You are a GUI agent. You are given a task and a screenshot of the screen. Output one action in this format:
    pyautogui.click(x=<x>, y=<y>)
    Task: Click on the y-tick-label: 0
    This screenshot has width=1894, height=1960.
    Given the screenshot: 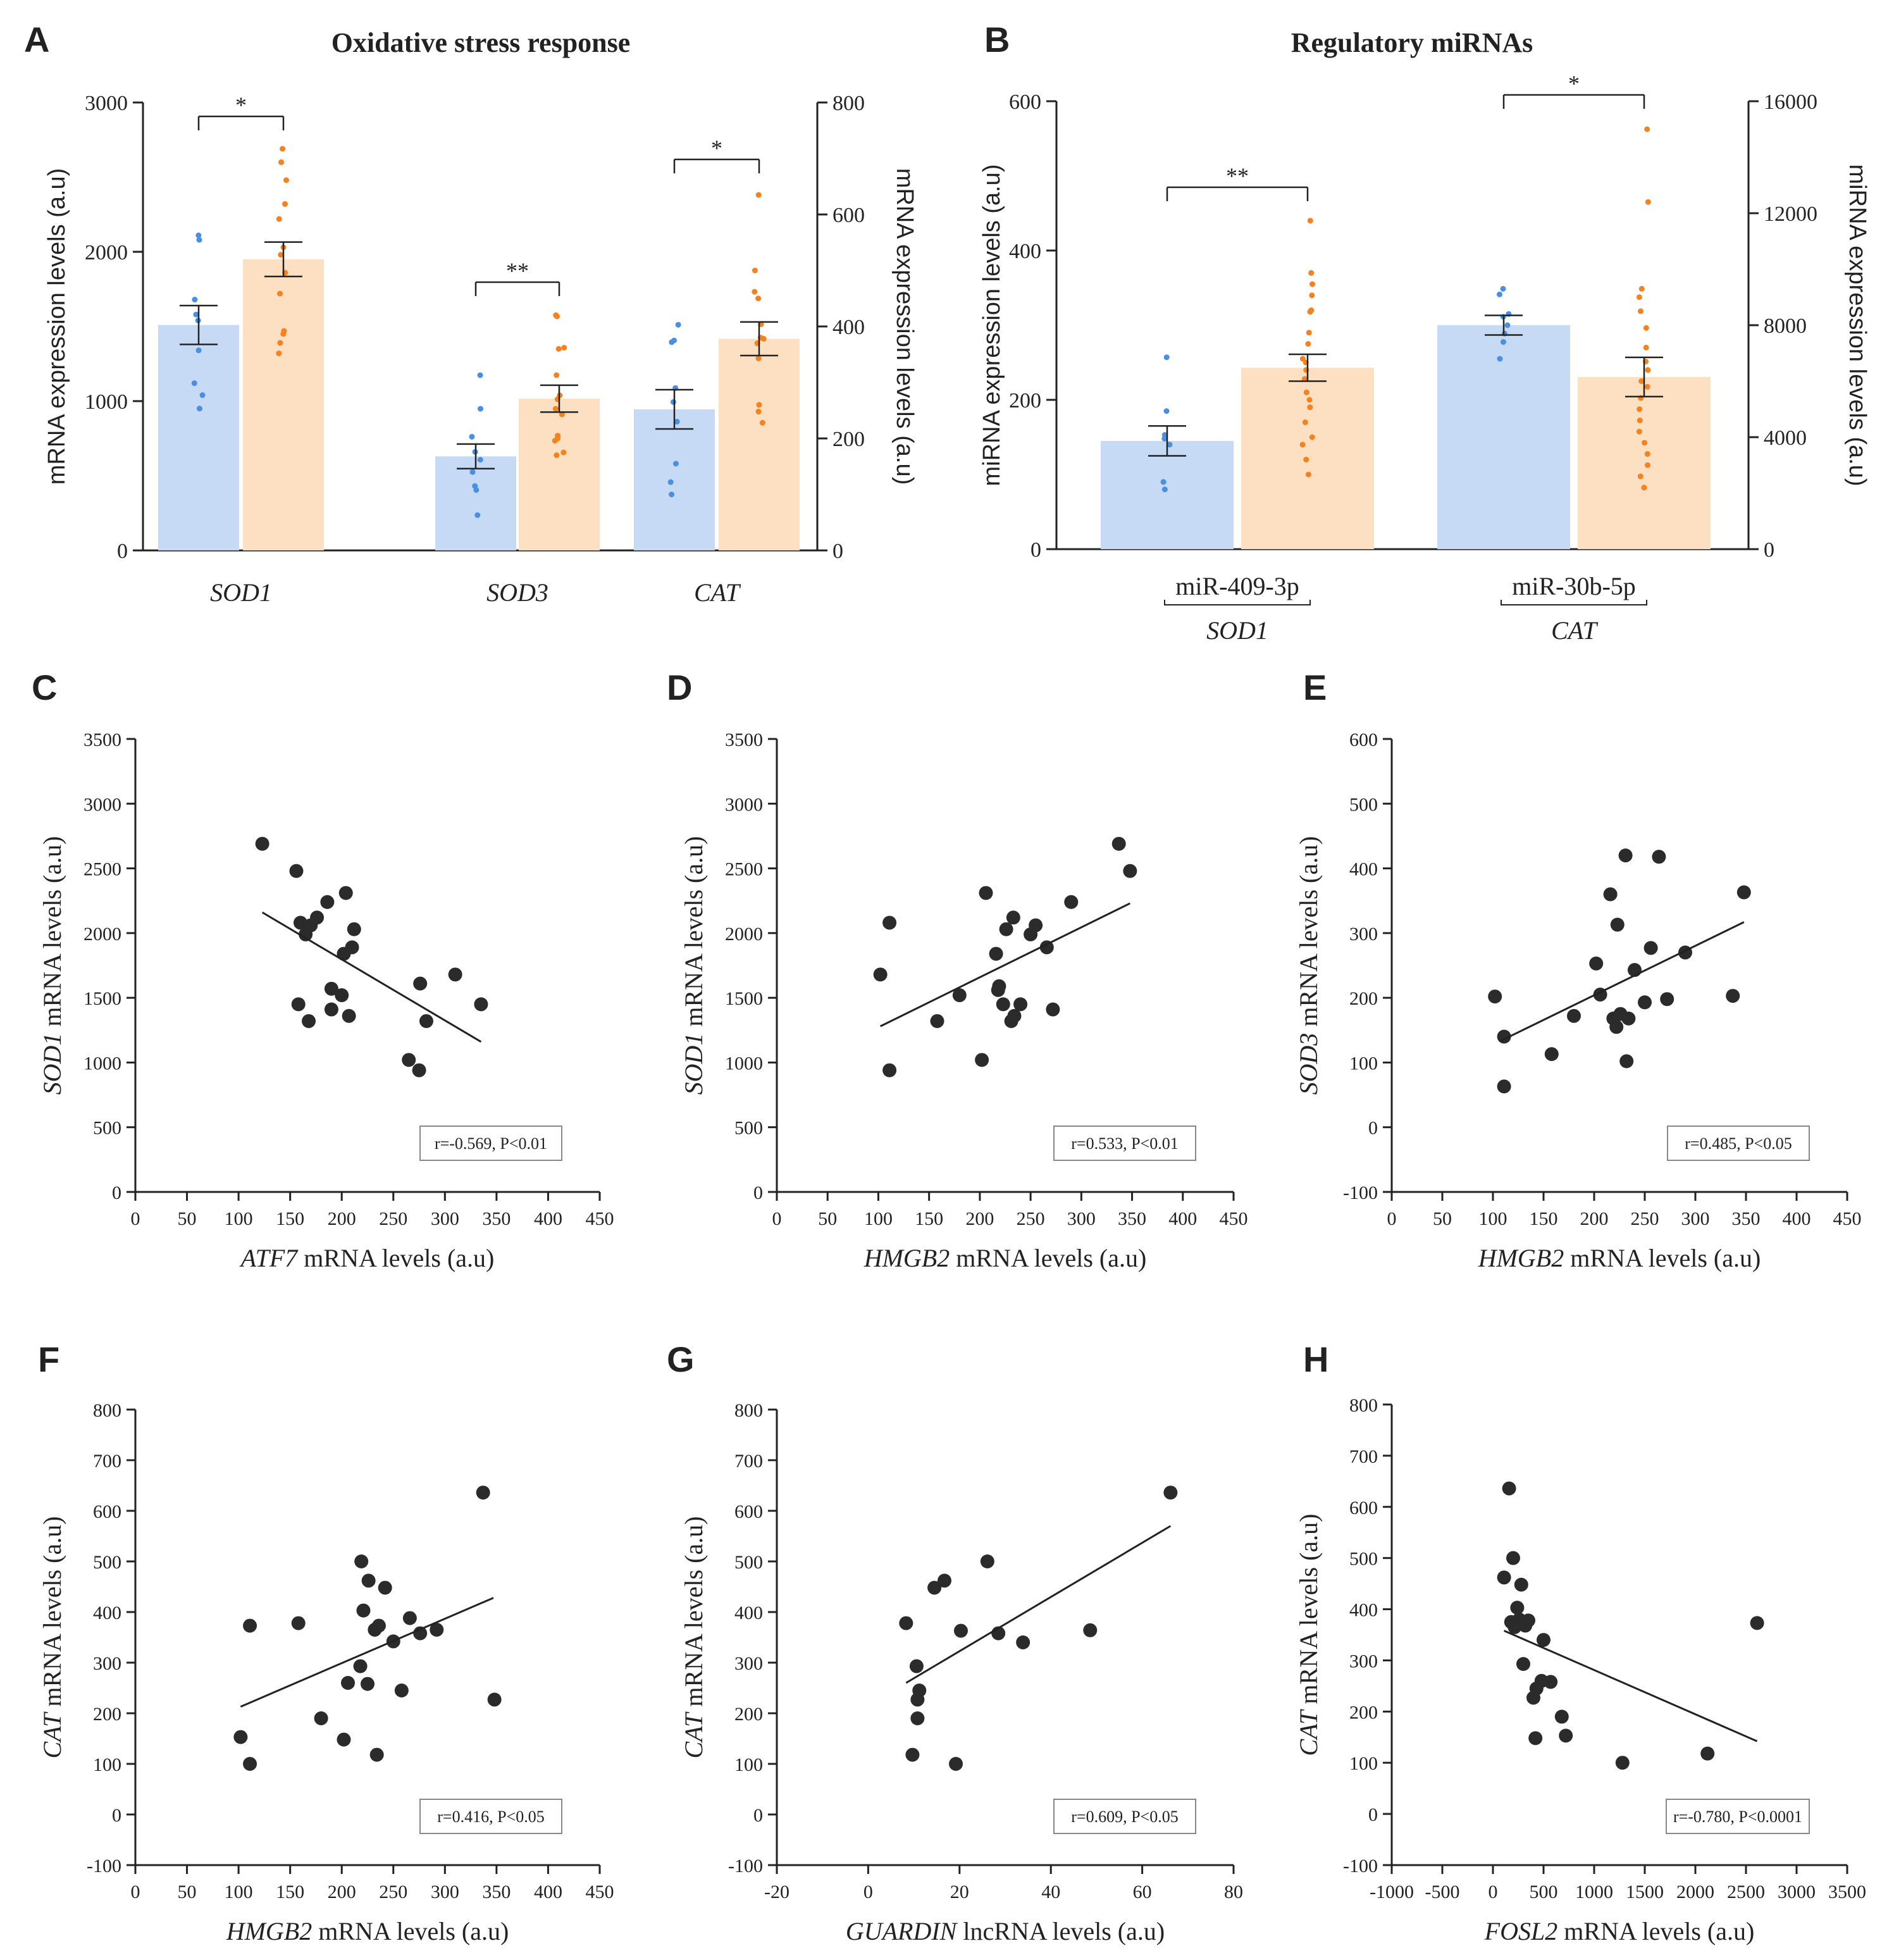 What is the action you would take?
    pyautogui.click(x=116, y=1815)
    